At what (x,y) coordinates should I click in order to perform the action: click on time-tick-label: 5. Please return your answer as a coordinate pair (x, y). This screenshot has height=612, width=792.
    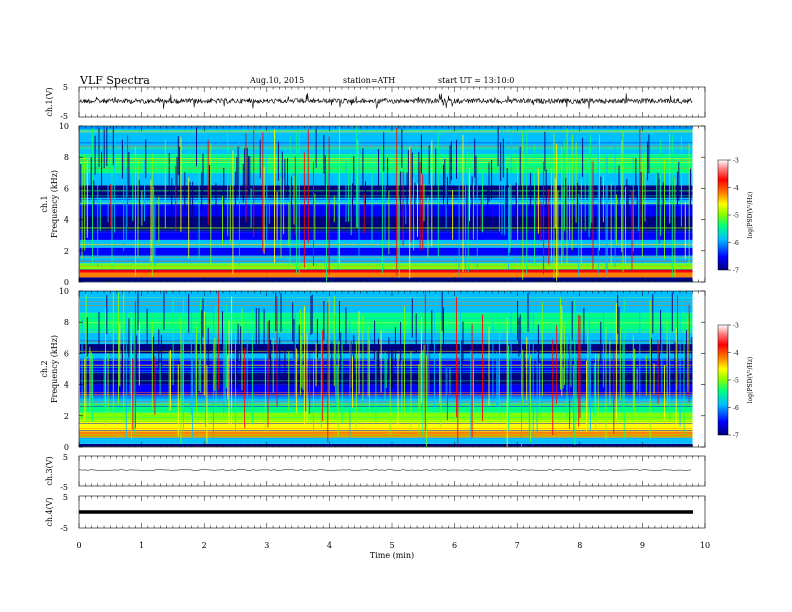
    Looking at the image, I should click on (391, 545).